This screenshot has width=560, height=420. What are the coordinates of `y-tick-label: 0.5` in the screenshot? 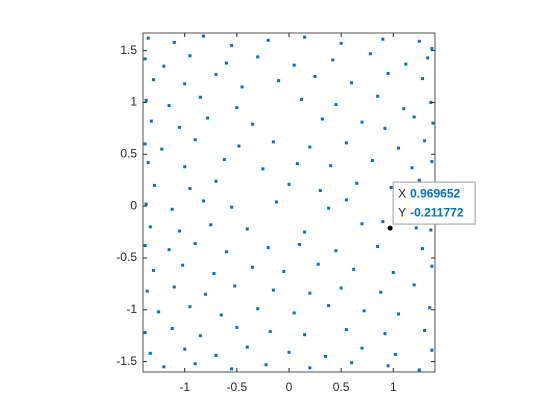 It's located at (128, 153).